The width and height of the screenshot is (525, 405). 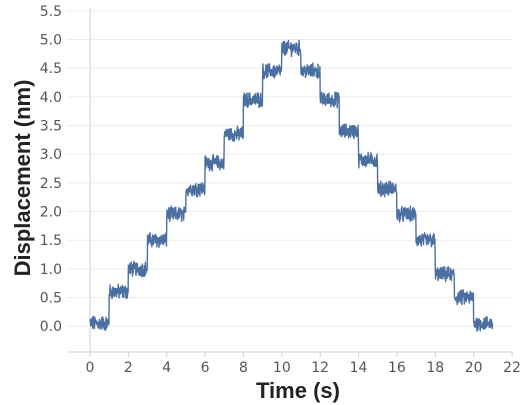 I want to click on y-tick-label: 3.0, so click(x=51, y=155).